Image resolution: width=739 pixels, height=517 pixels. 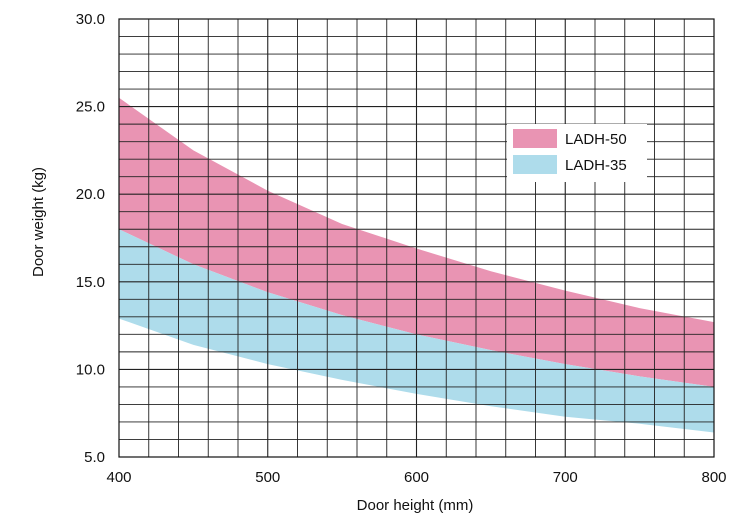 I want to click on legend-label-ladh-50: LADH-50, so click(x=596, y=139).